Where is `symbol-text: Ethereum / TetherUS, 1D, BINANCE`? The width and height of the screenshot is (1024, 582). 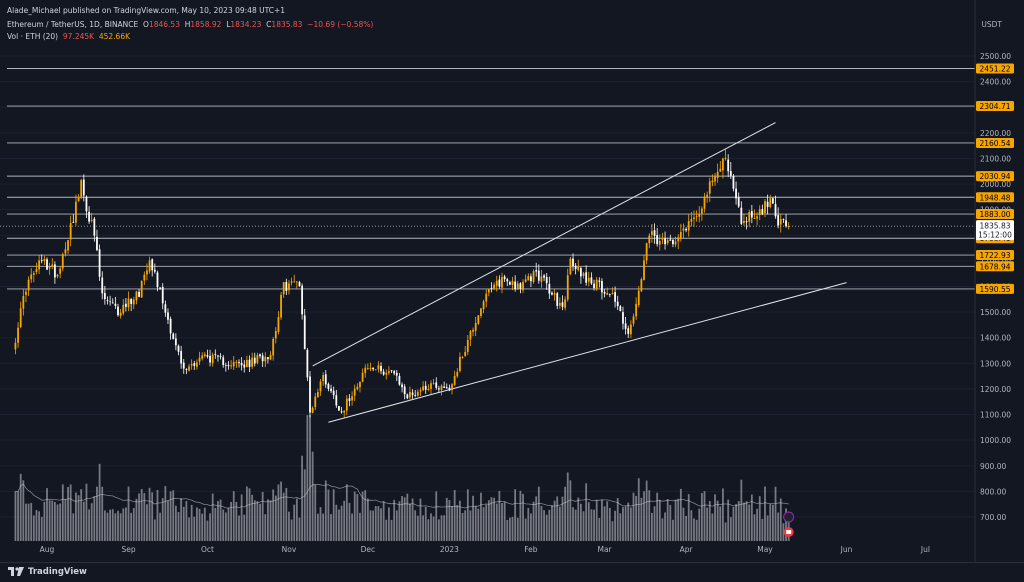
symbol-text: Ethereum / TetherUS, 1D, BINANCE is located at coordinates (73, 24).